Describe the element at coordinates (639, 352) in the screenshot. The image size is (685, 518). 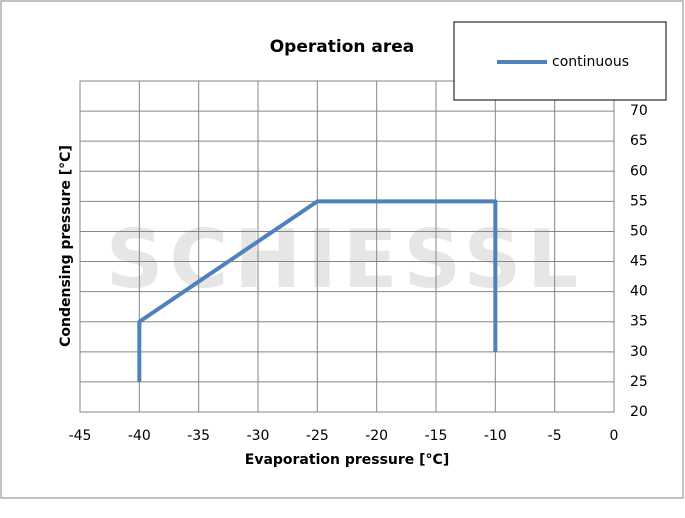
I see `y-tick-label: 30` at that location.